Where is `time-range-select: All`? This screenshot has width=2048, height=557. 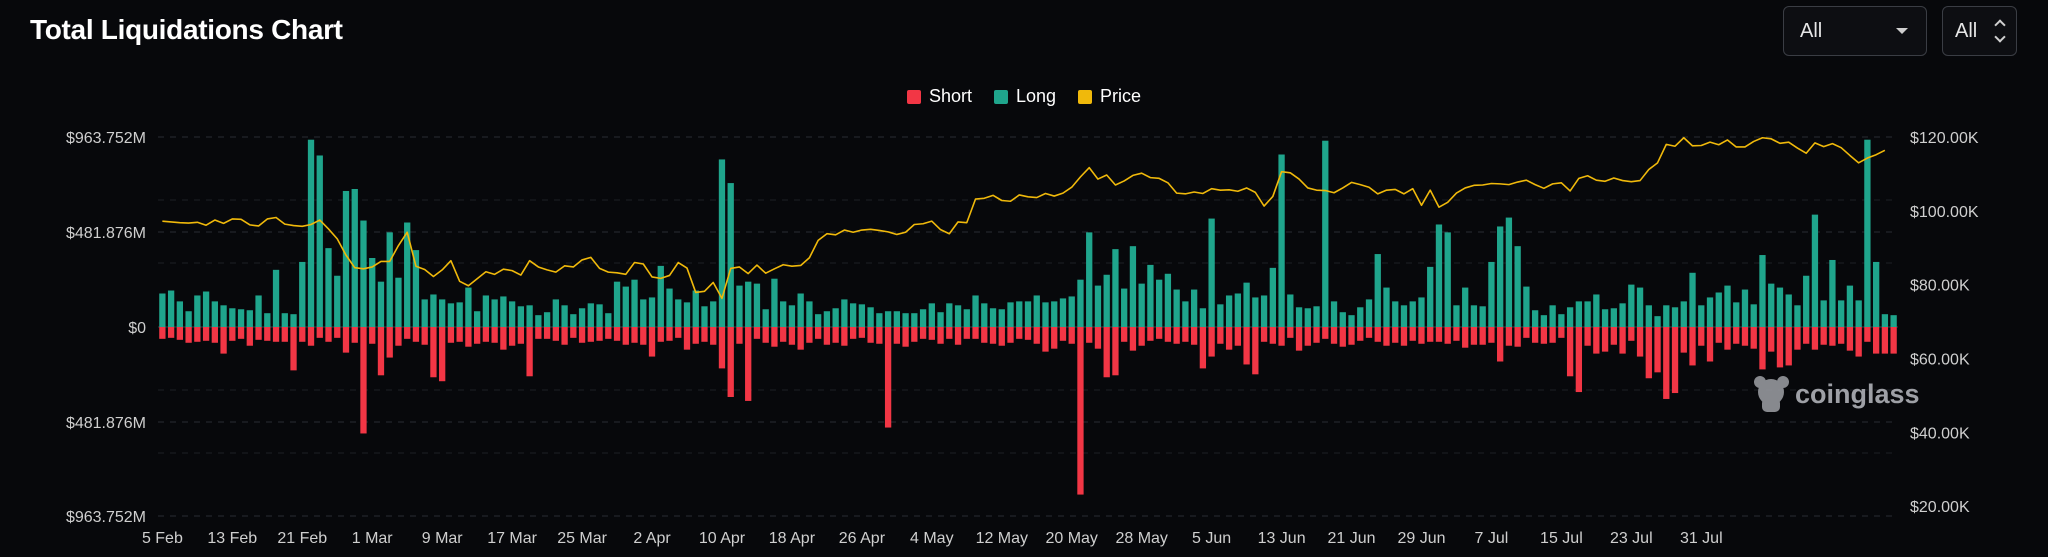 time-range-select: All is located at coordinates (1855, 31).